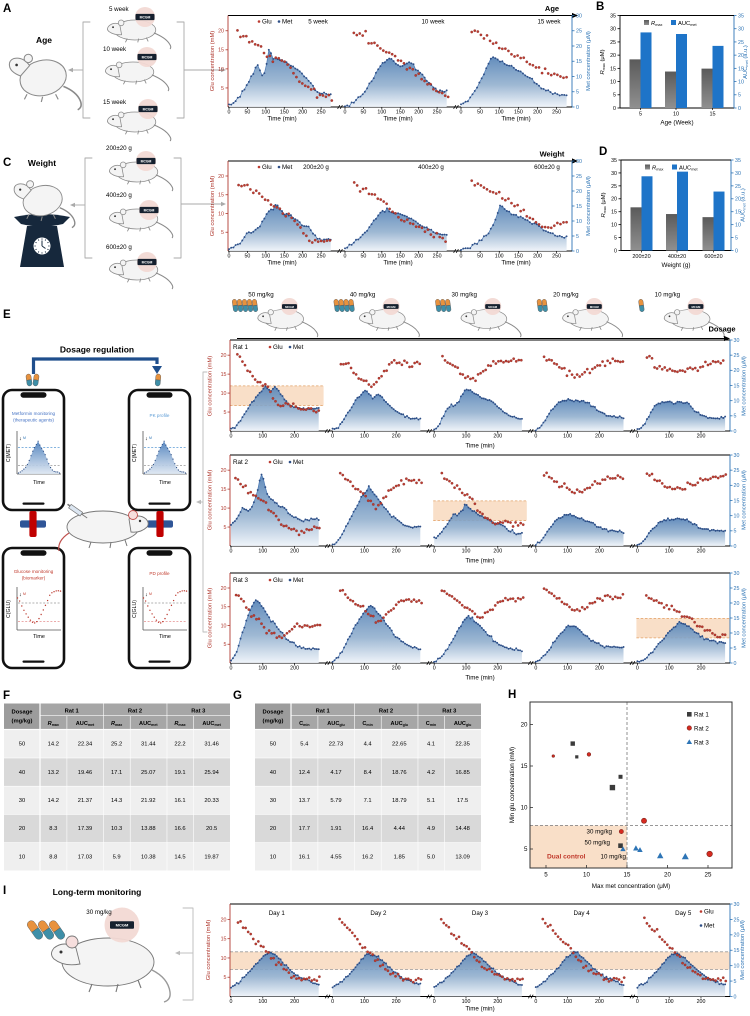 This screenshot has width=750, height=1016. What do you see at coordinates (135, 609) in the screenshot?
I see `svg-text: C(GLU)` at bounding box center [135, 609].